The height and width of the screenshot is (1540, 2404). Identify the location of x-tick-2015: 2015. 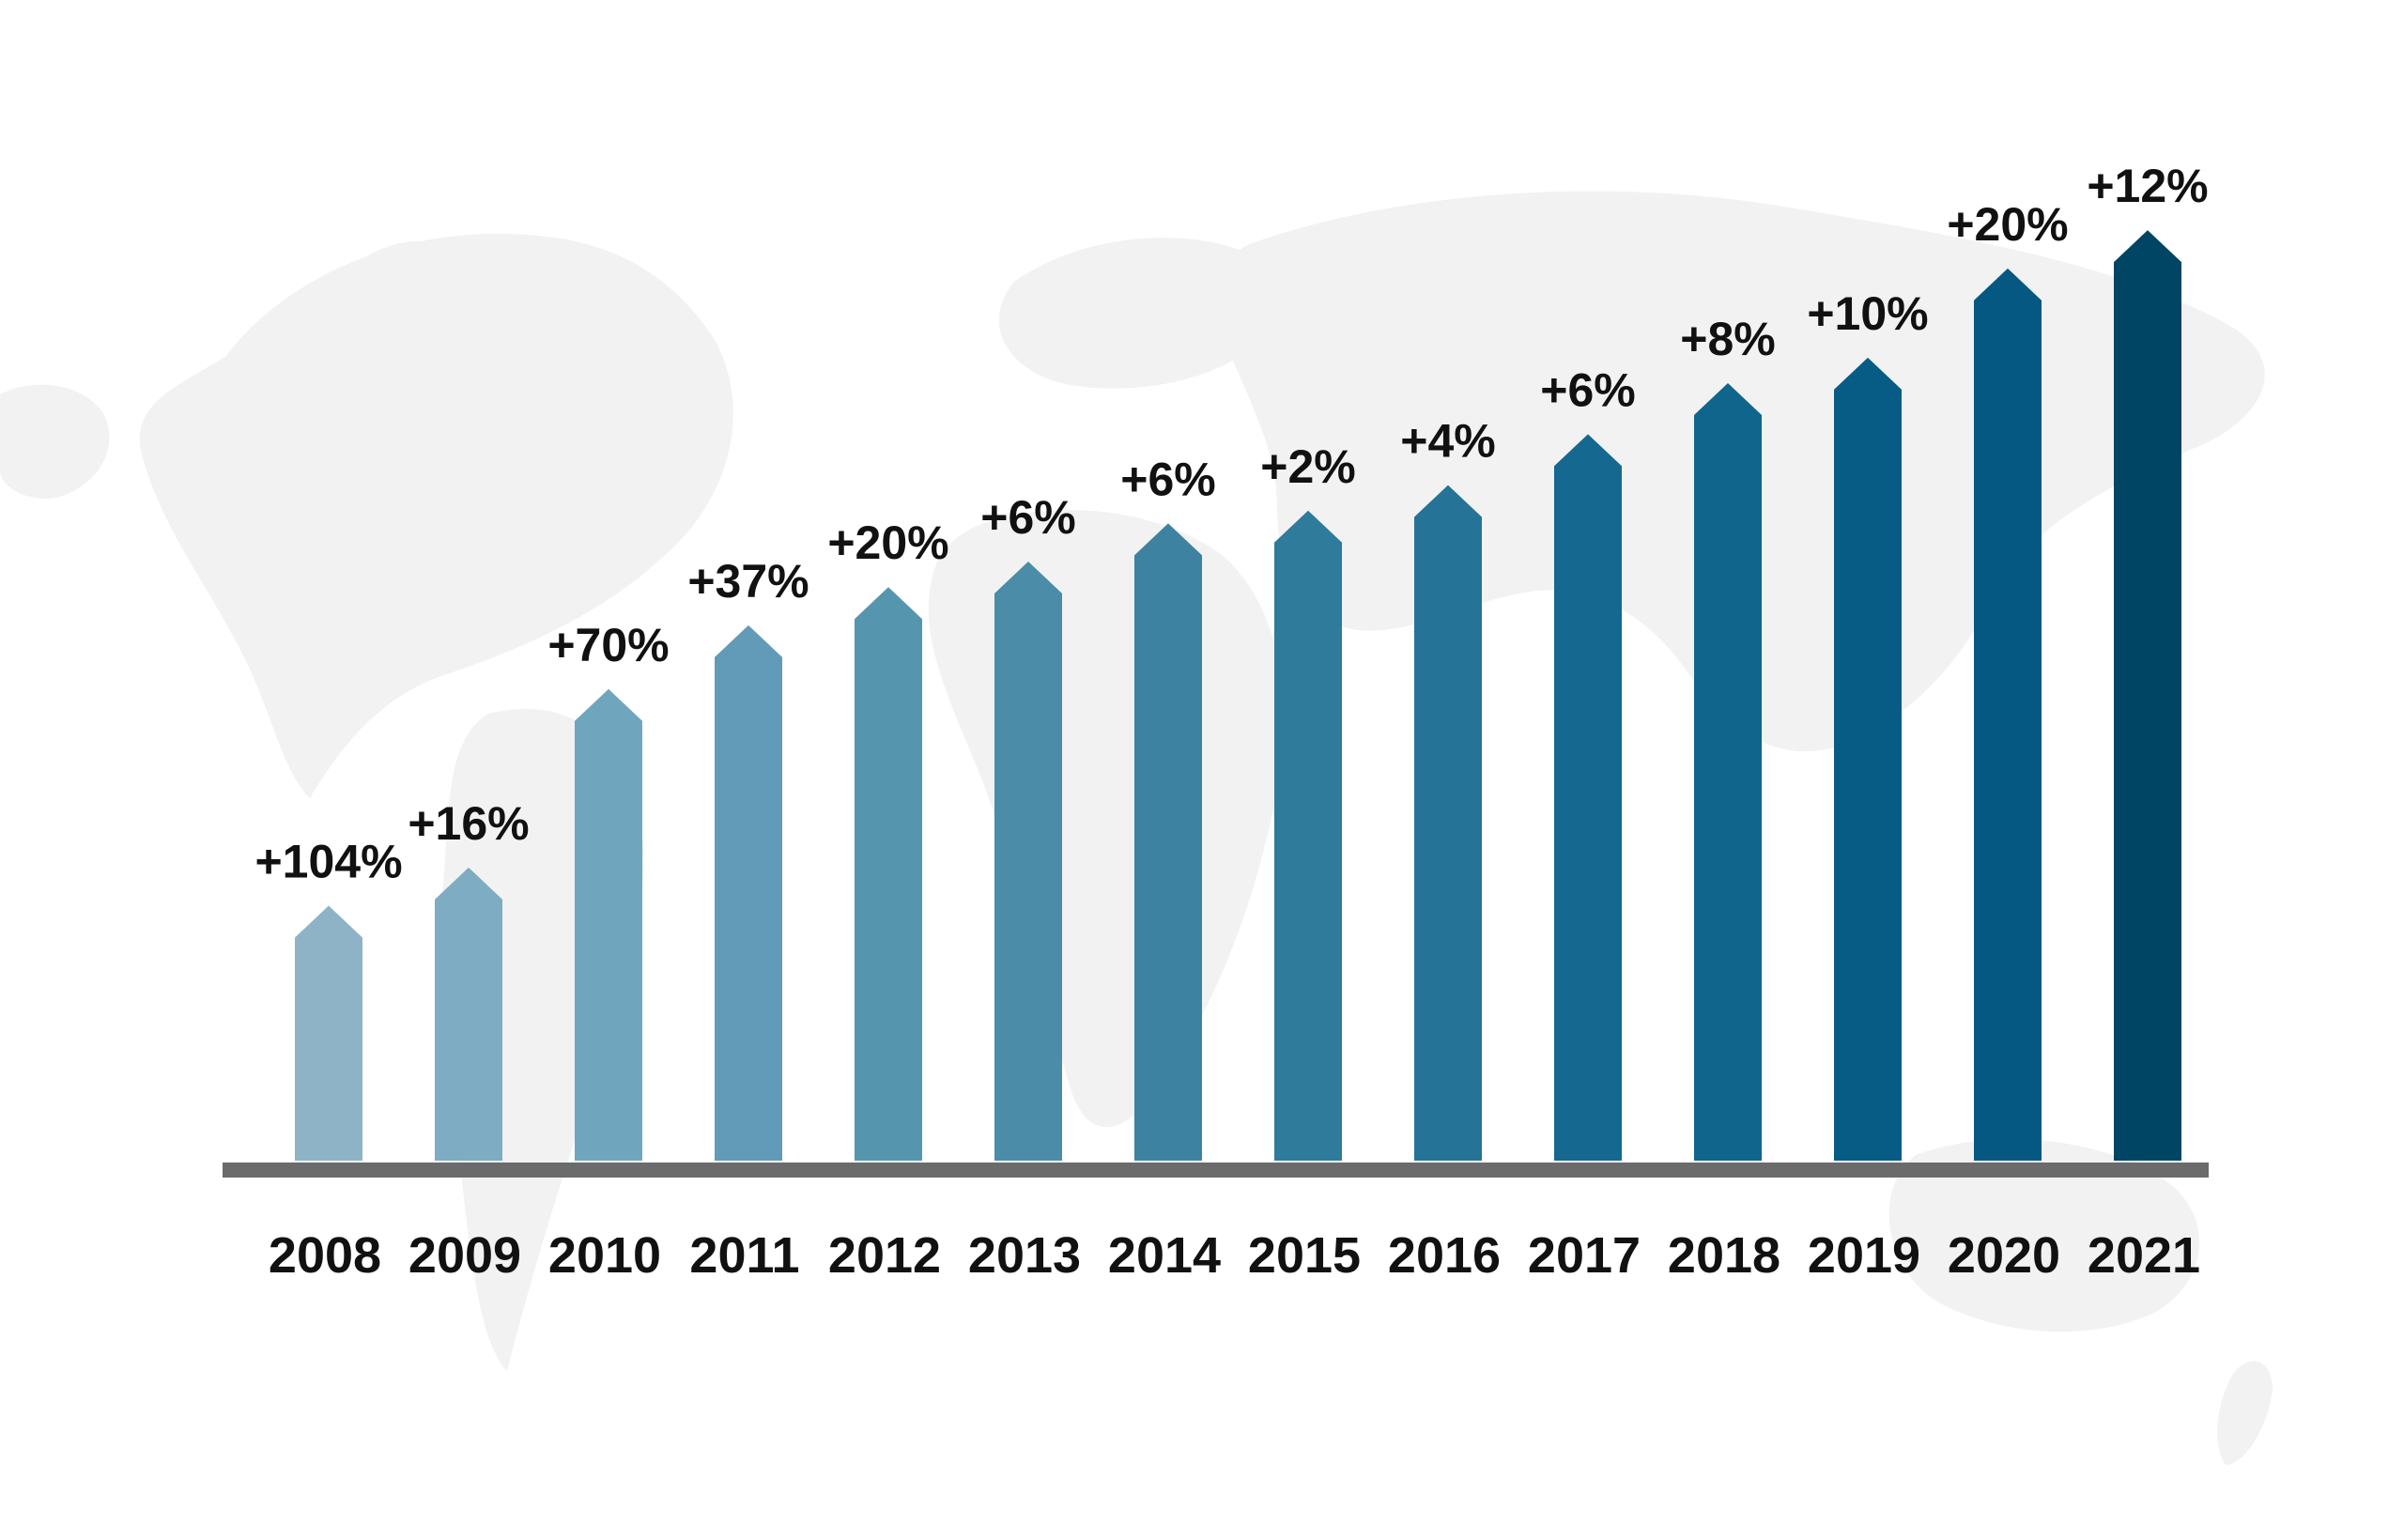
(1304, 1255).